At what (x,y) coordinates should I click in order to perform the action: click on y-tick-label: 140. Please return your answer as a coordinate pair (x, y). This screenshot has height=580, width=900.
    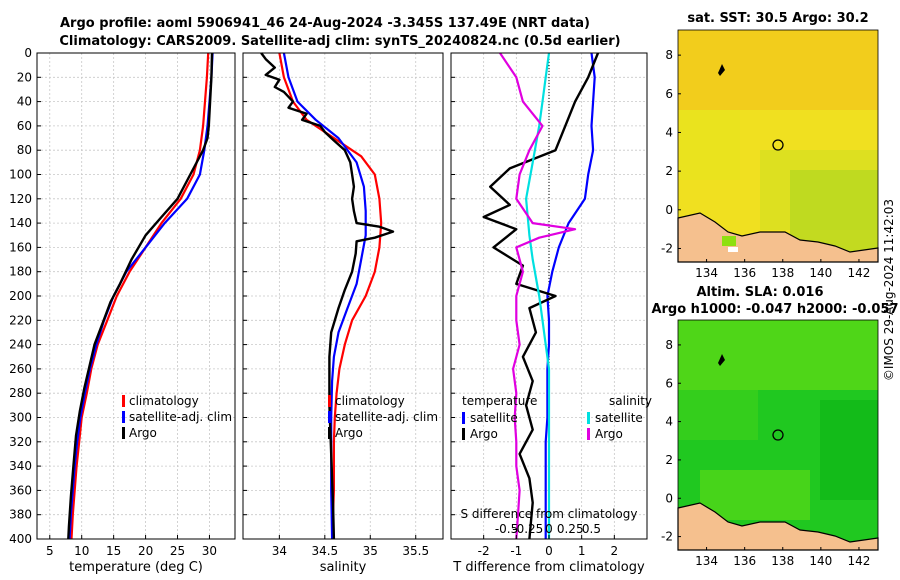
    Looking at the image, I should click on (20, 223).